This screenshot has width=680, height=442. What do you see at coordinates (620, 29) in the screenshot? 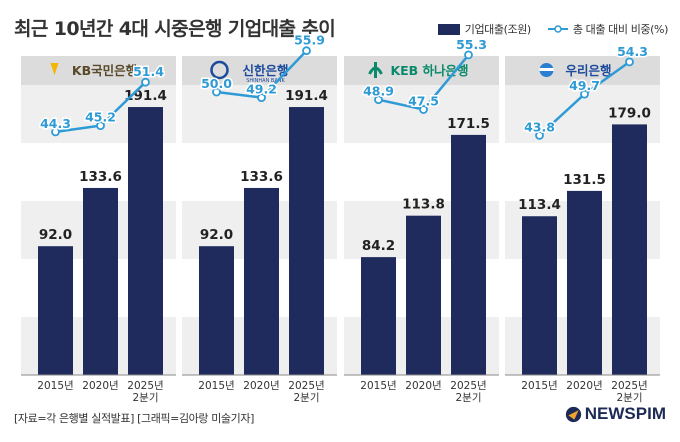
I see `legend-line-label: 총 대출 대비 비중(%)` at bounding box center [620, 29].